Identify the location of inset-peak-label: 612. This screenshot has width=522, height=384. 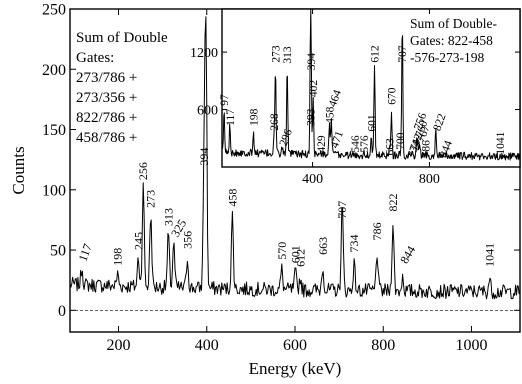
(376, 54).